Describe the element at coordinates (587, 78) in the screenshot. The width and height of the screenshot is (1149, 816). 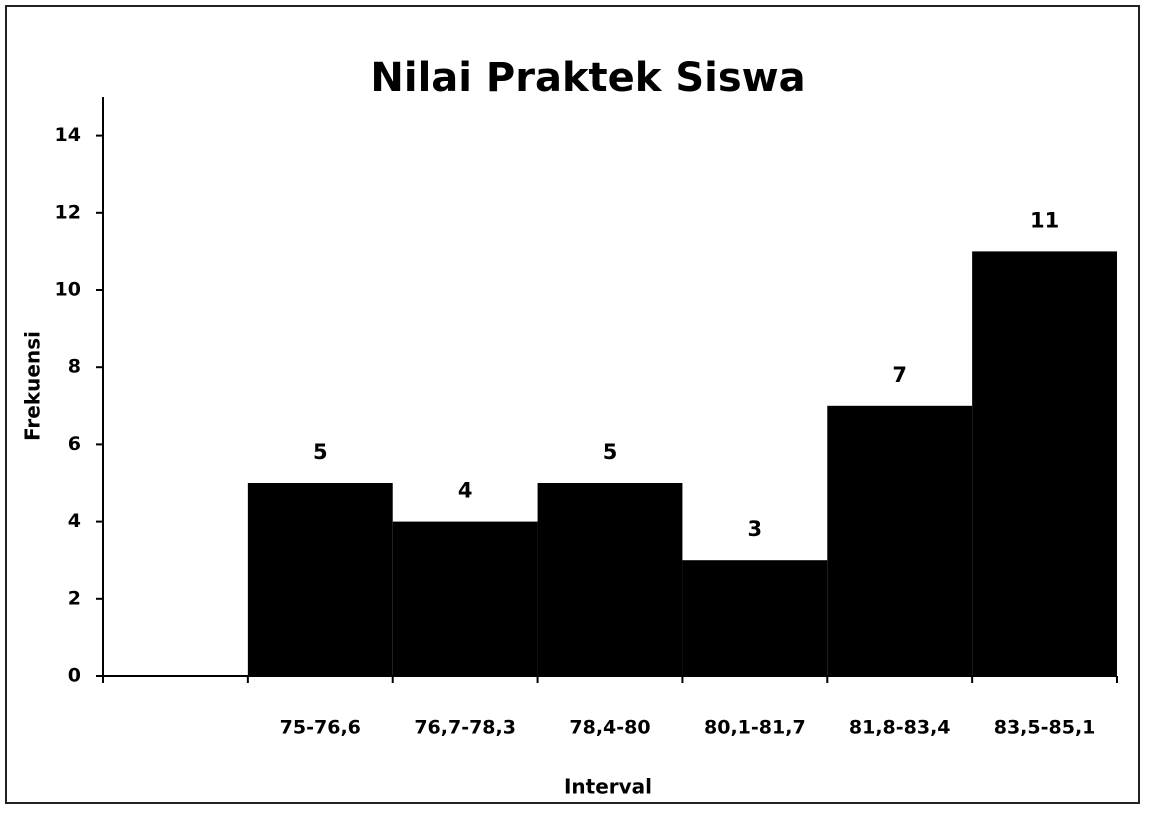
I see `chart-title: Nilai Praktek Siswa` at that location.